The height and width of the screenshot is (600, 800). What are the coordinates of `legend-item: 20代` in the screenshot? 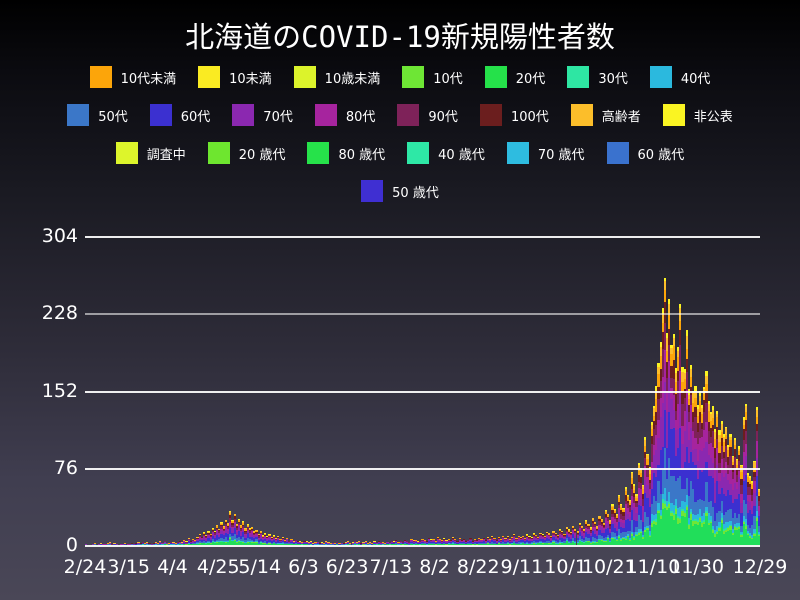 It's located at (514, 77).